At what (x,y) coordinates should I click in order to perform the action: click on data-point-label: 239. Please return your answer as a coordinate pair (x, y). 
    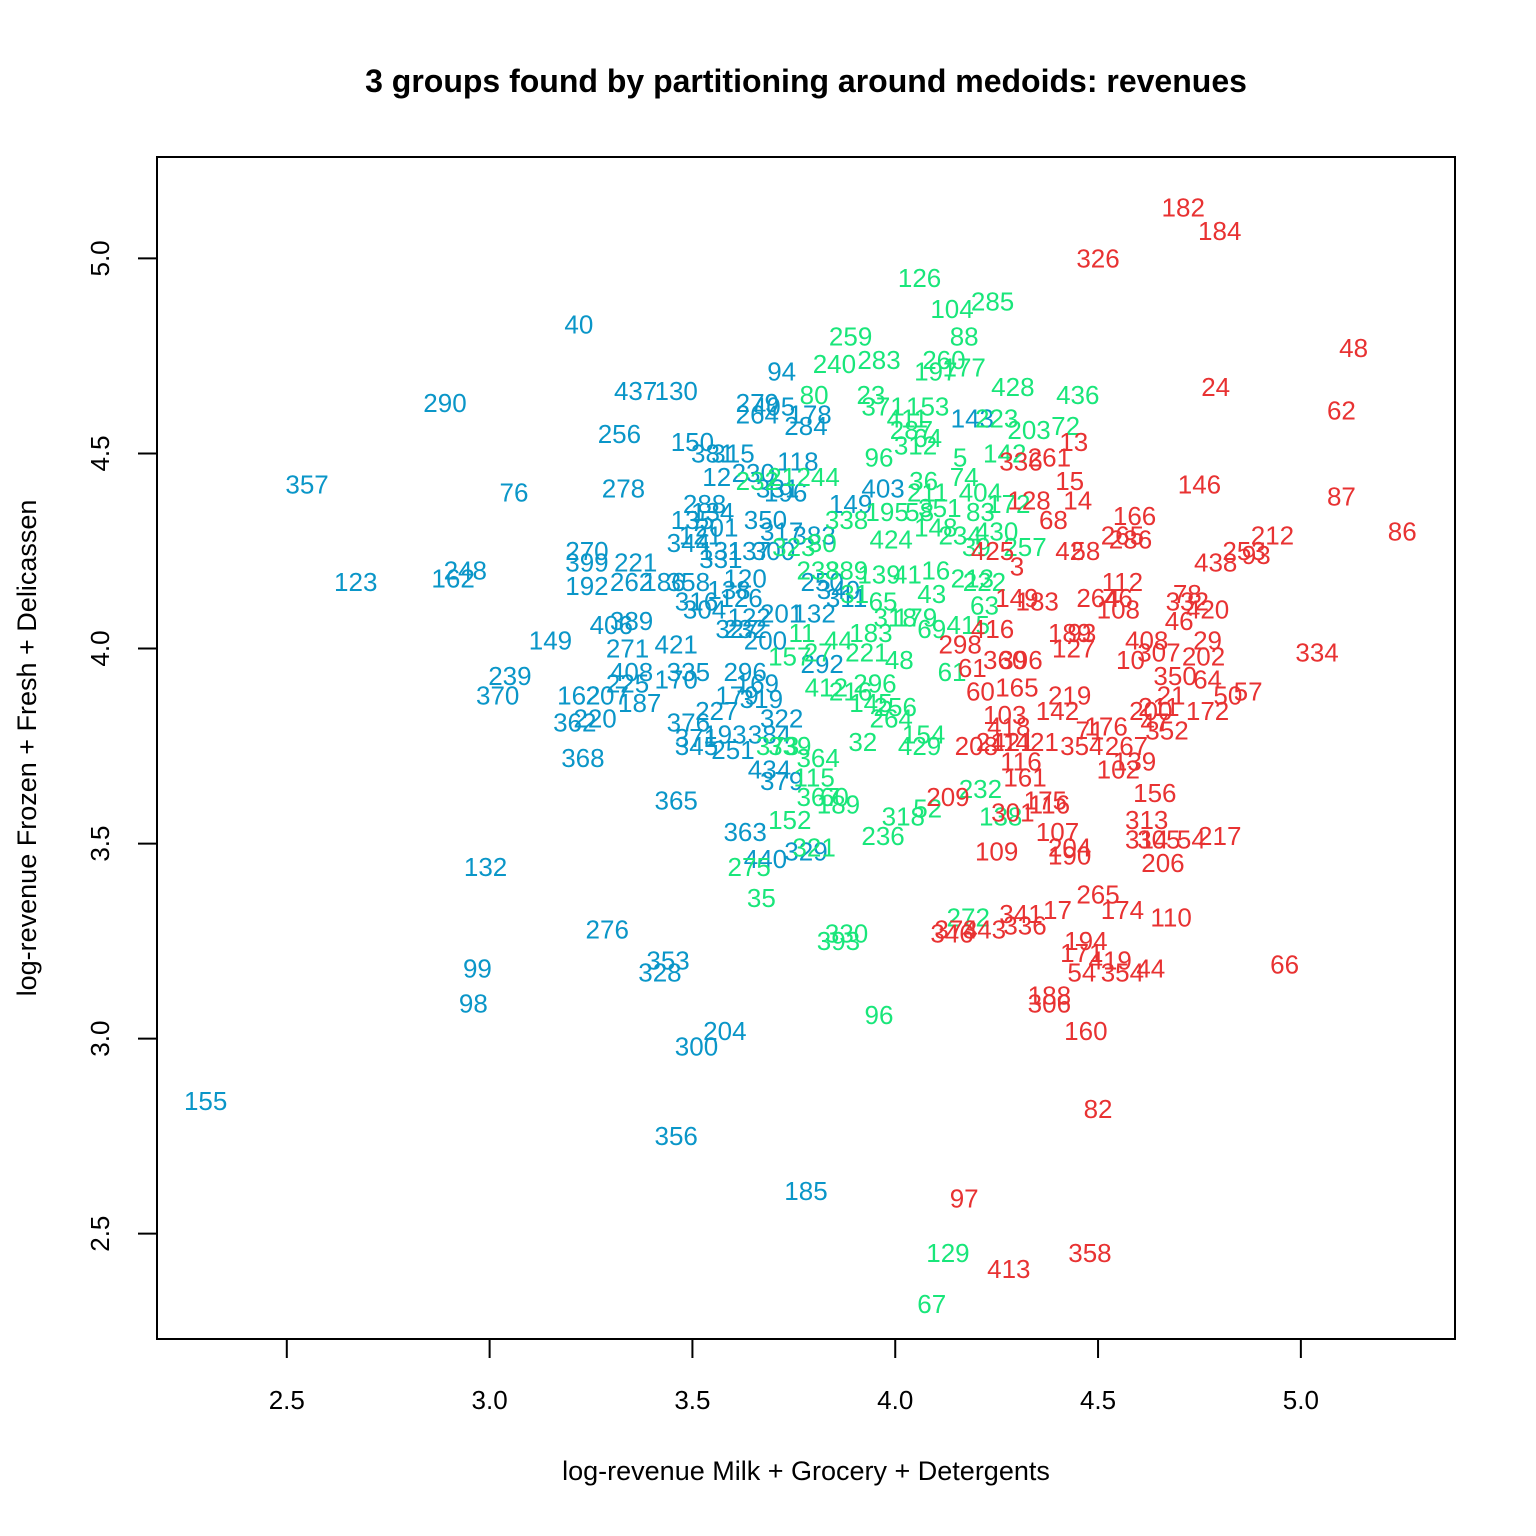
    Looking at the image, I should click on (509, 676).